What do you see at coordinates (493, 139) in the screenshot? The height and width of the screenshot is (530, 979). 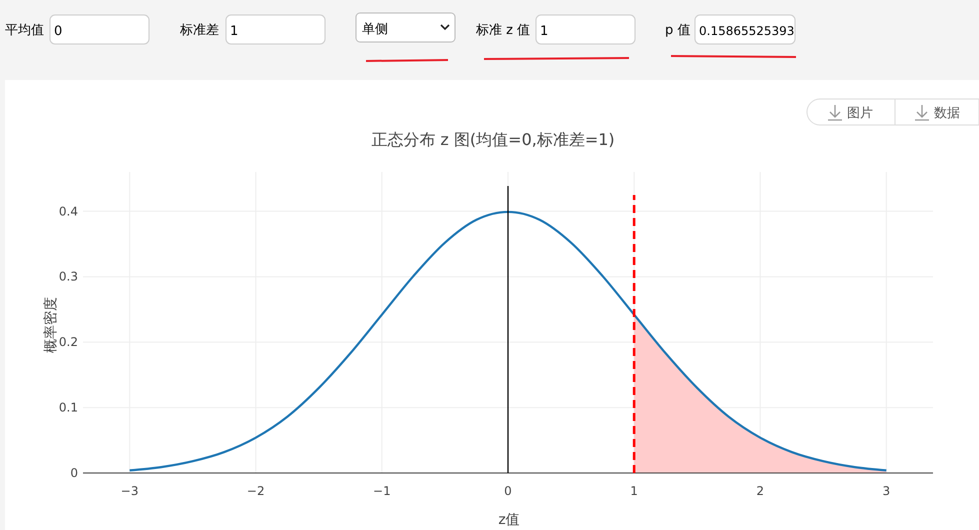 I see `chart-title: 正态分布 z 图(均值=0,标准差=1)` at bounding box center [493, 139].